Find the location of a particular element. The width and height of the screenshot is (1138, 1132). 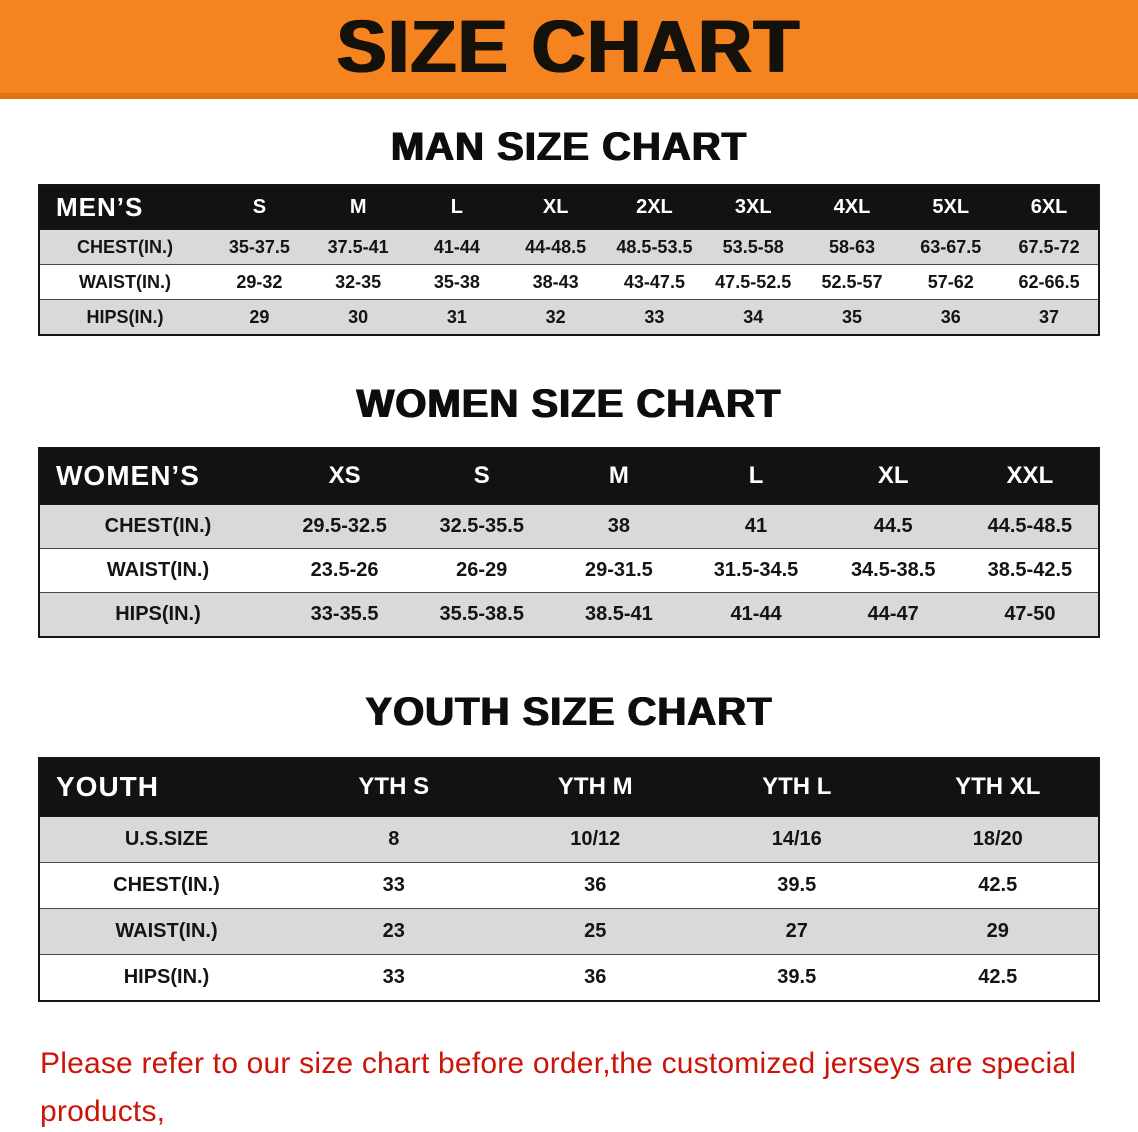

table-cell: 35-37.5 is located at coordinates (259, 246).